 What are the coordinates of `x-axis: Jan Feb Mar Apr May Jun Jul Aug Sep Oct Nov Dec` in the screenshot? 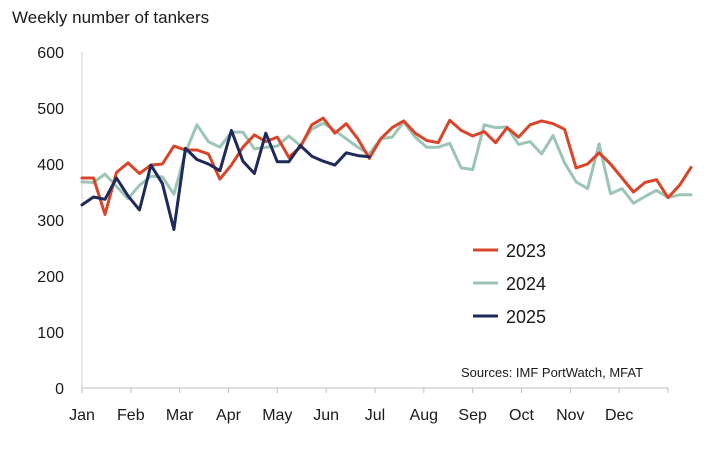 It's located at (369, 405).